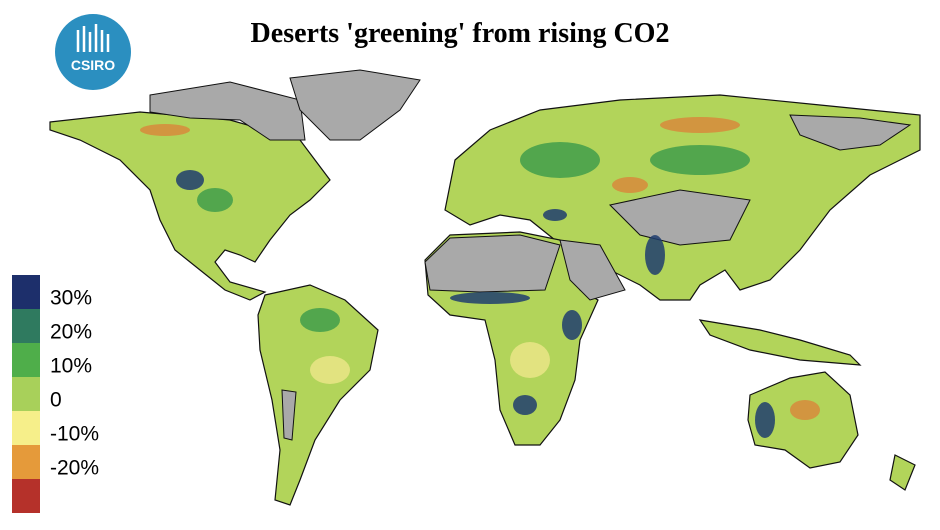 The height and width of the screenshot is (530, 940). What do you see at coordinates (74, 433) in the screenshot?
I see `legend-label: -10%` at bounding box center [74, 433].